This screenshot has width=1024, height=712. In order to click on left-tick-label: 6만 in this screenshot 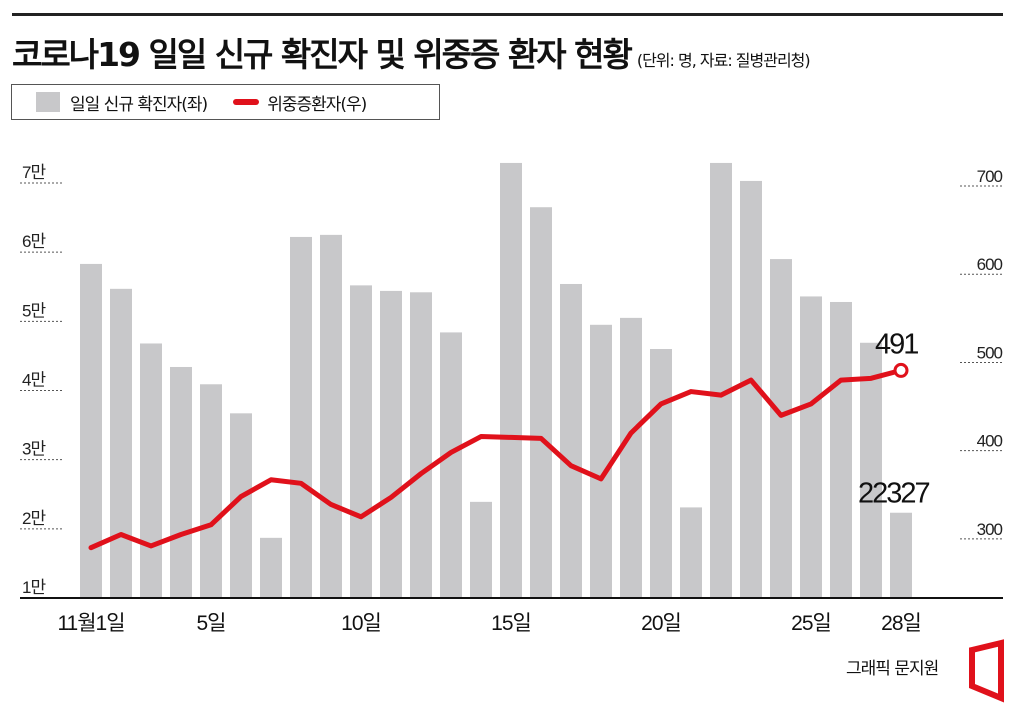, I will do `click(34, 241)`.